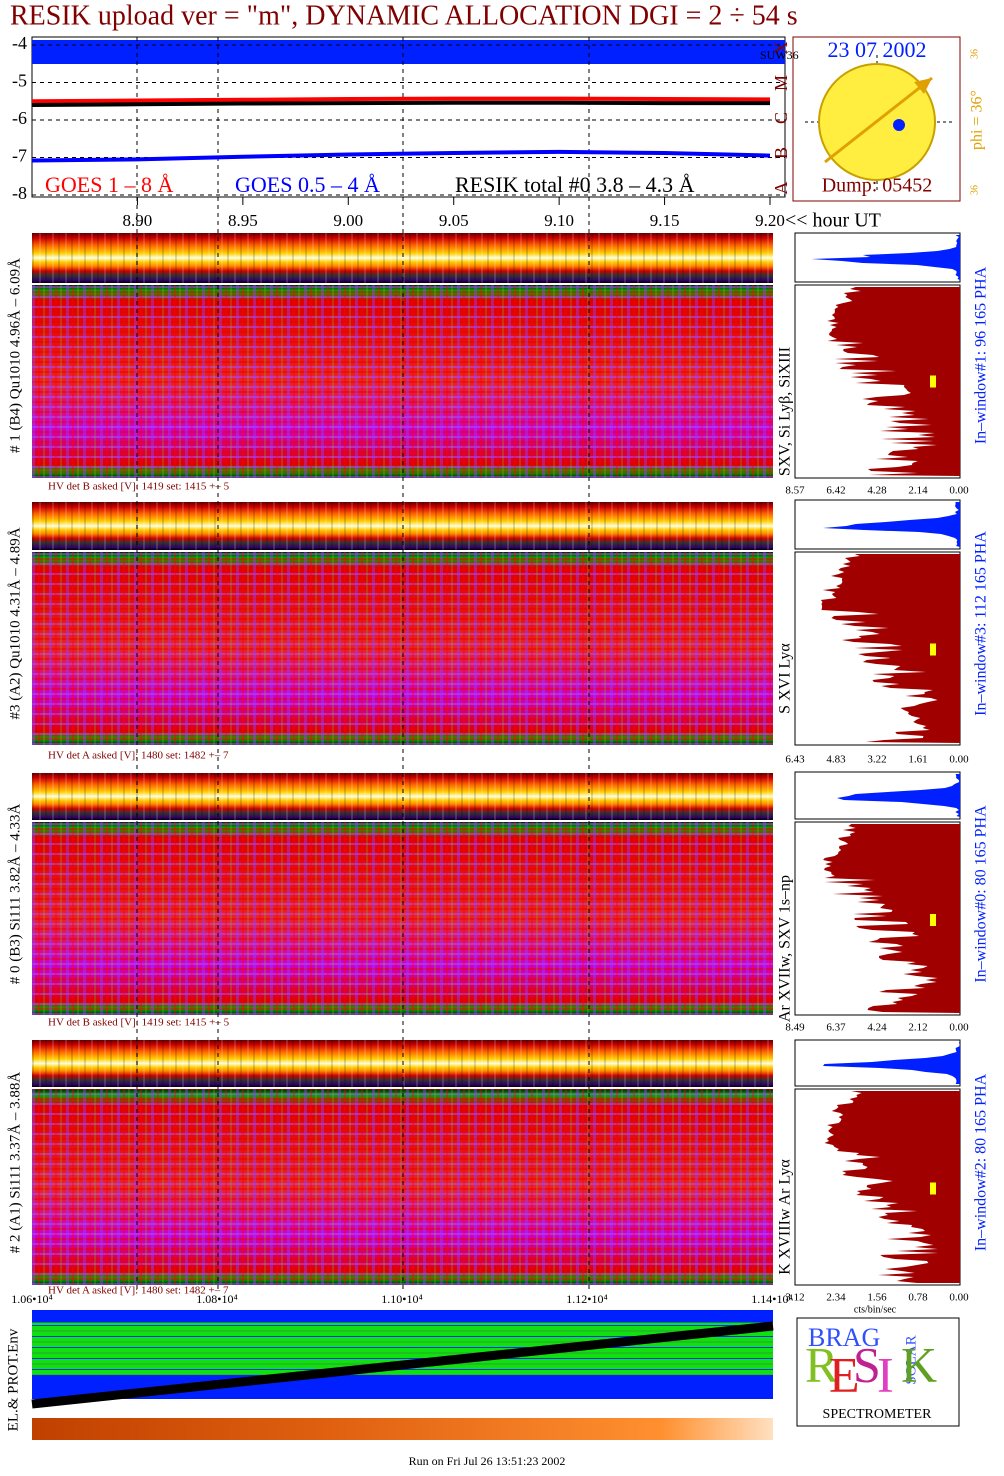 The image size is (1004, 1476). I want to click on y-tick-label: -6, so click(19, 118).